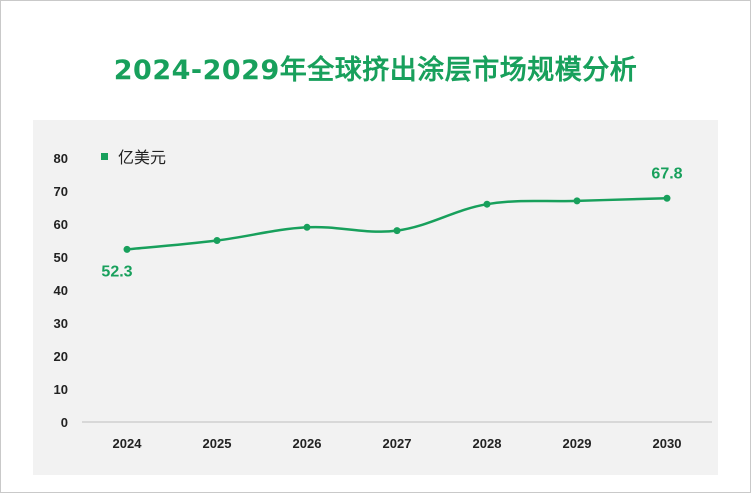 This screenshot has width=751, height=493. Describe the element at coordinates (577, 443) in the screenshot. I see `x-tick-label: 2029` at that location.